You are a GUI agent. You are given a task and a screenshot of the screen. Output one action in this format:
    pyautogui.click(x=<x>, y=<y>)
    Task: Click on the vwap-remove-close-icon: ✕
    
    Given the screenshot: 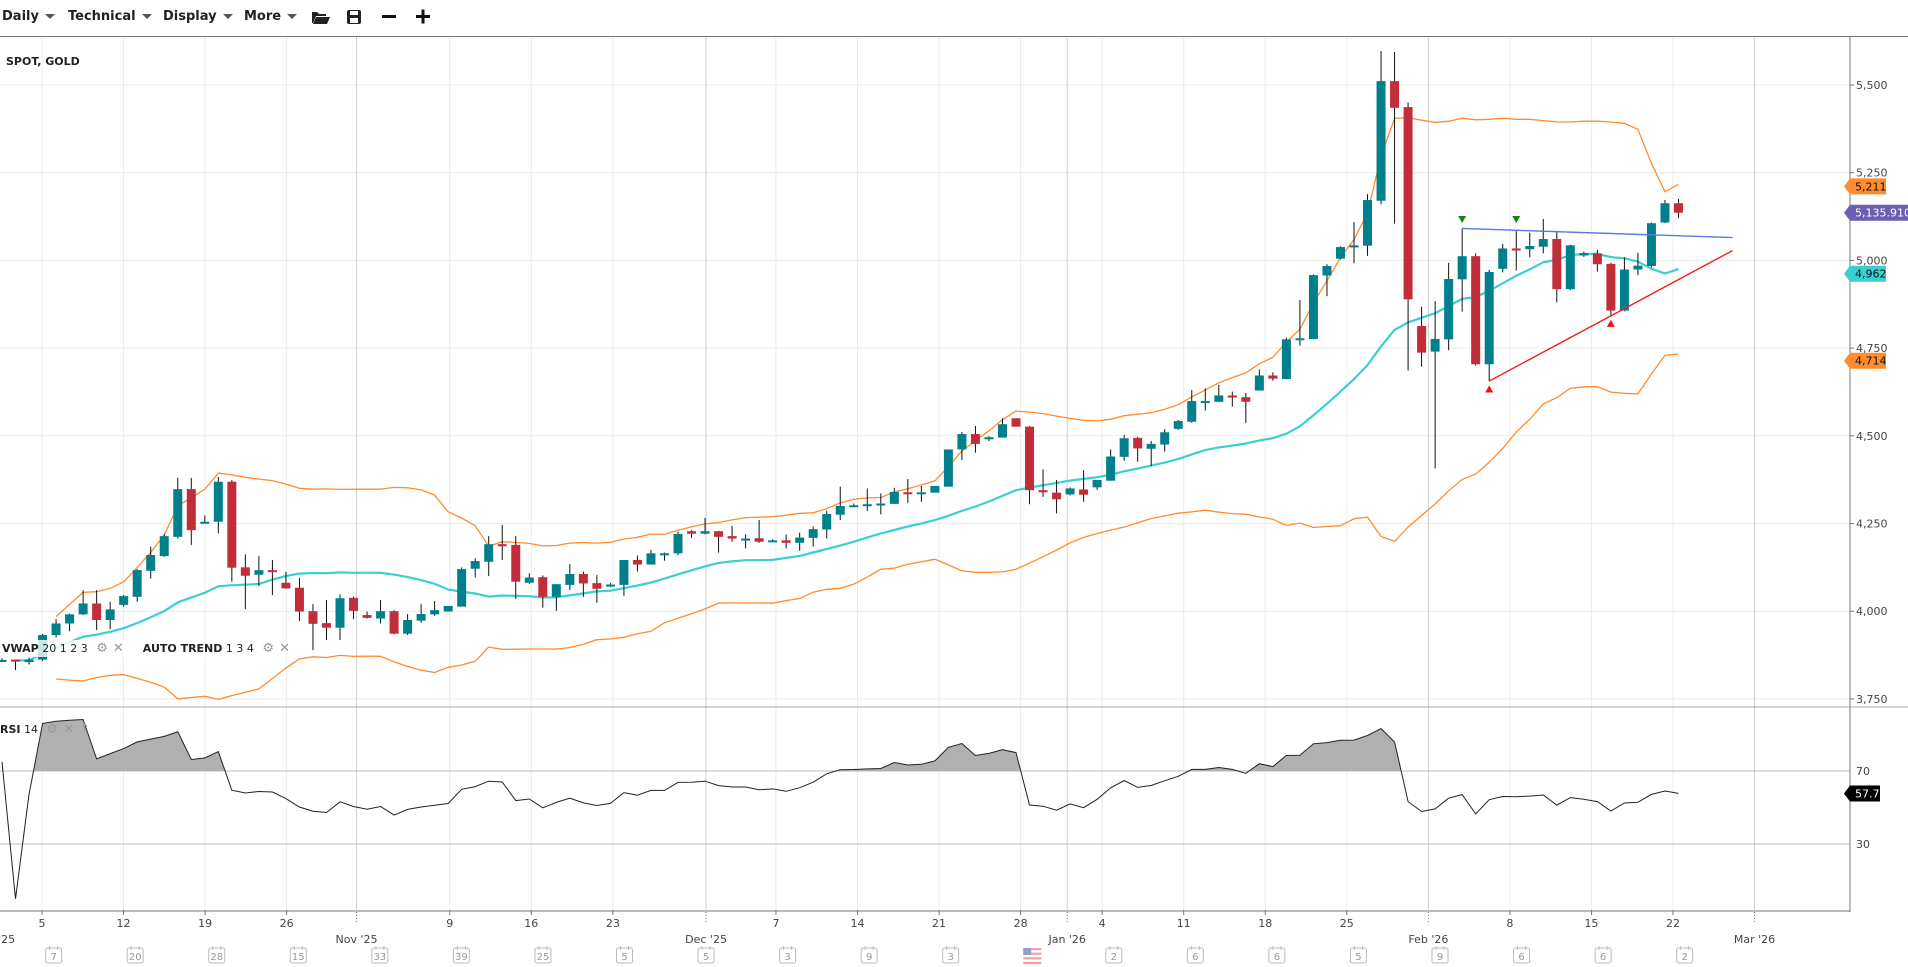 What is the action you would take?
    pyautogui.click(x=118, y=648)
    